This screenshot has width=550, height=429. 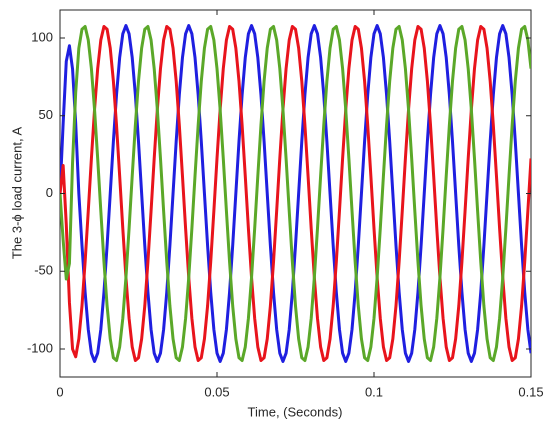 What do you see at coordinates (295, 411) in the screenshot?
I see `x-axis-label: Time, (Seconds)` at bounding box center [295, 411].